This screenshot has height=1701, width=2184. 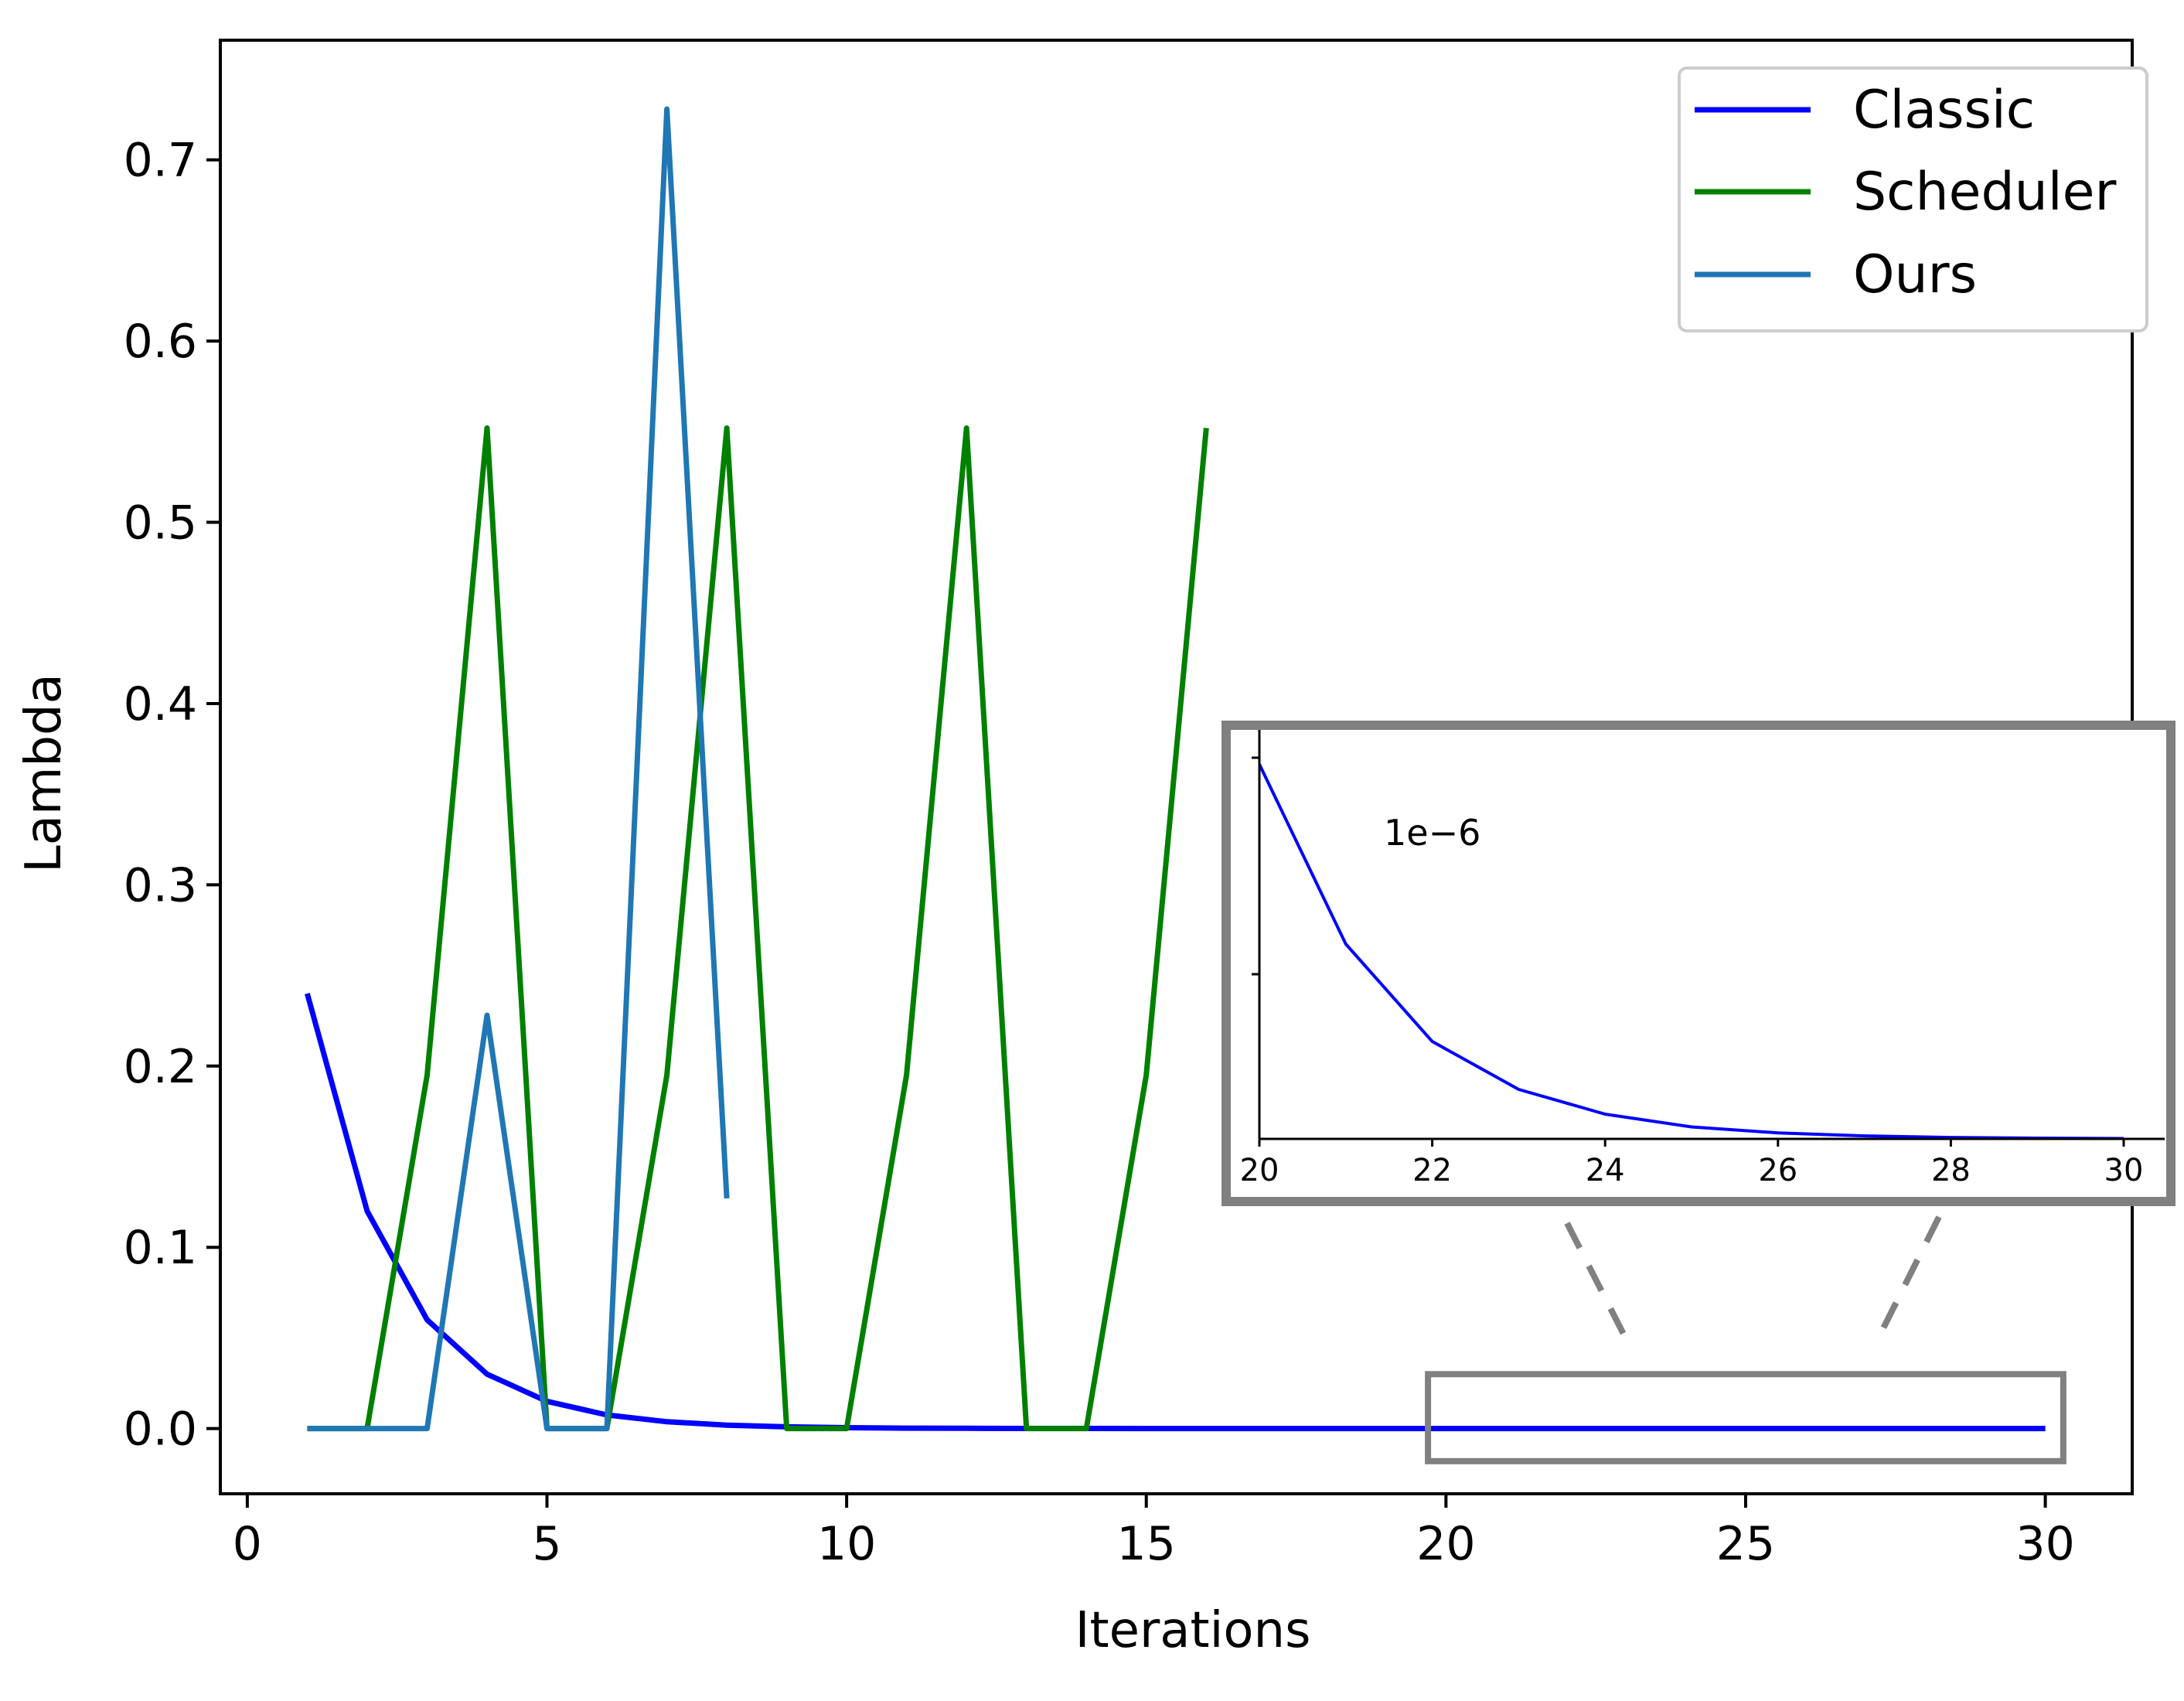 What do you see at coordinates (546, 1544) in the screenshot?
I see `x-tick-label: 5` at bounding box center [546, 1544].